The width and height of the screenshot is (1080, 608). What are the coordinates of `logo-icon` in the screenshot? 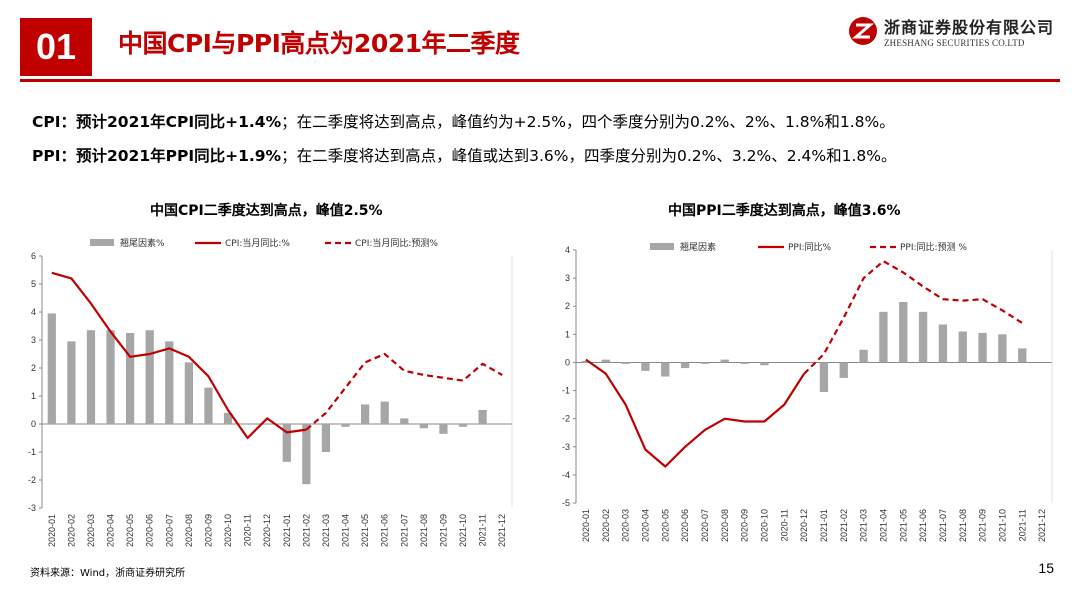 It's located at (862, 31).